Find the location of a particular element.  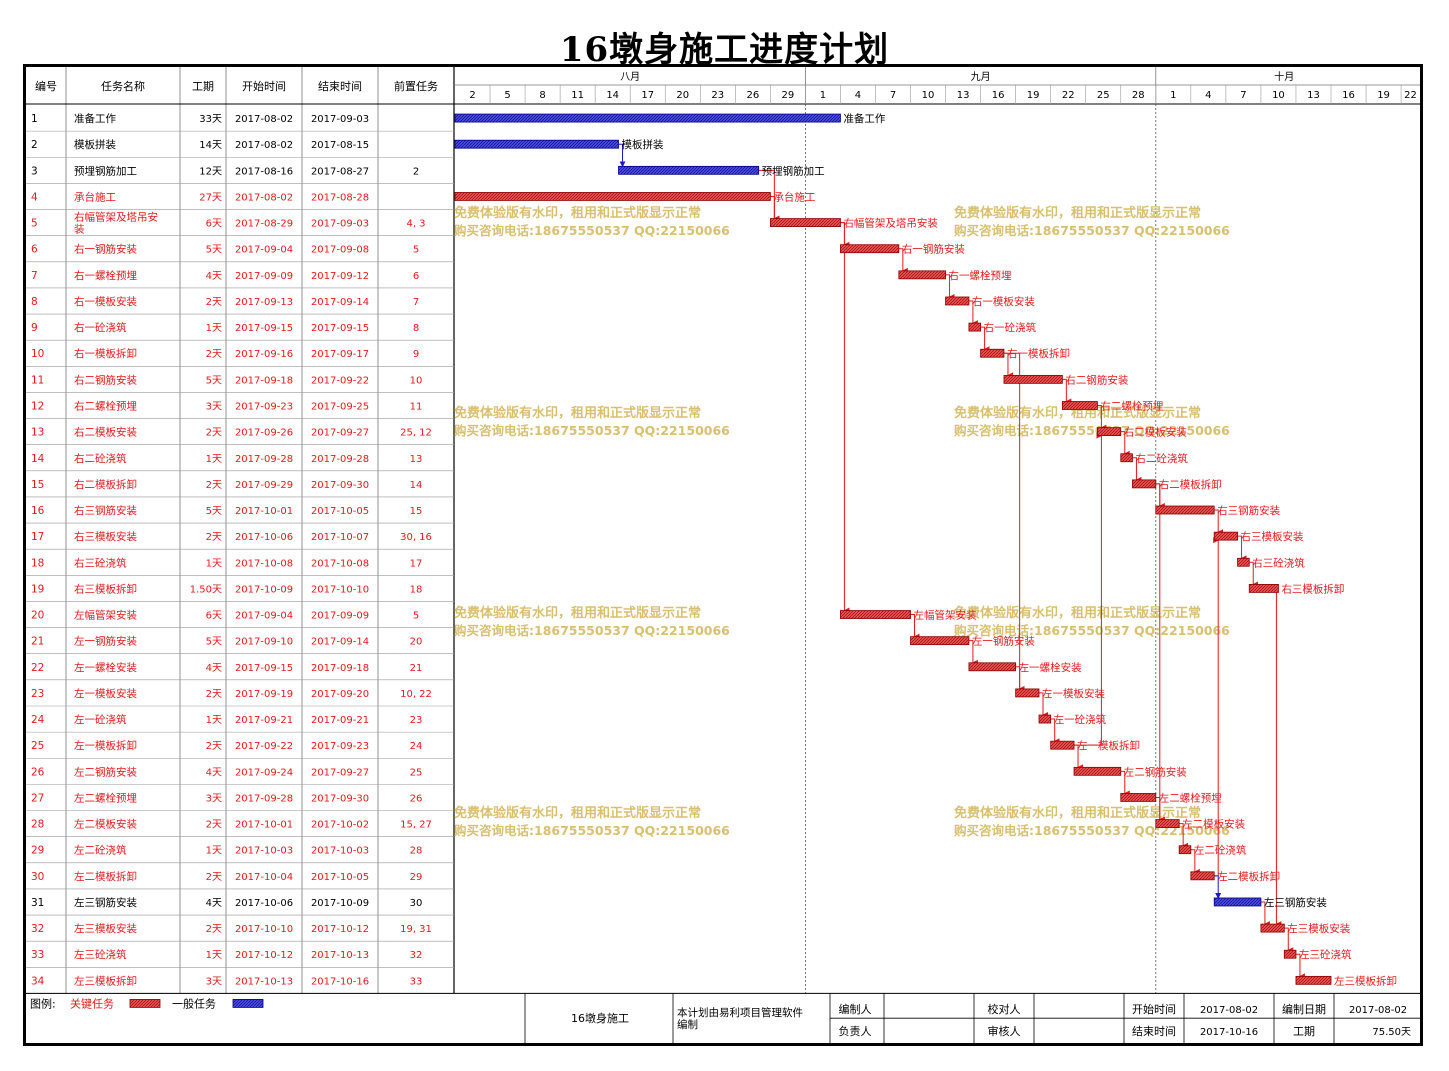

task-duration: 14天 is located at coordinates (210, 145).